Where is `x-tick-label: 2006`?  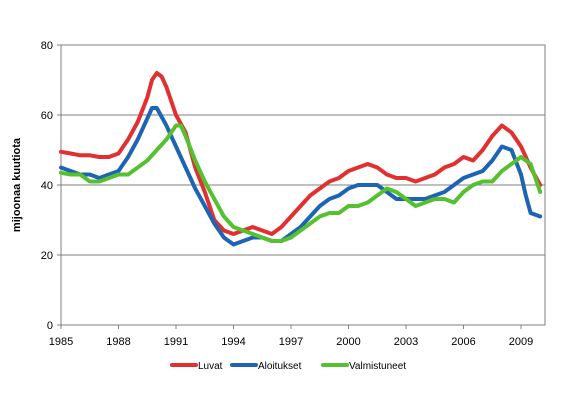
x-tick-label: 2006 is located at coordinates (463, 342).